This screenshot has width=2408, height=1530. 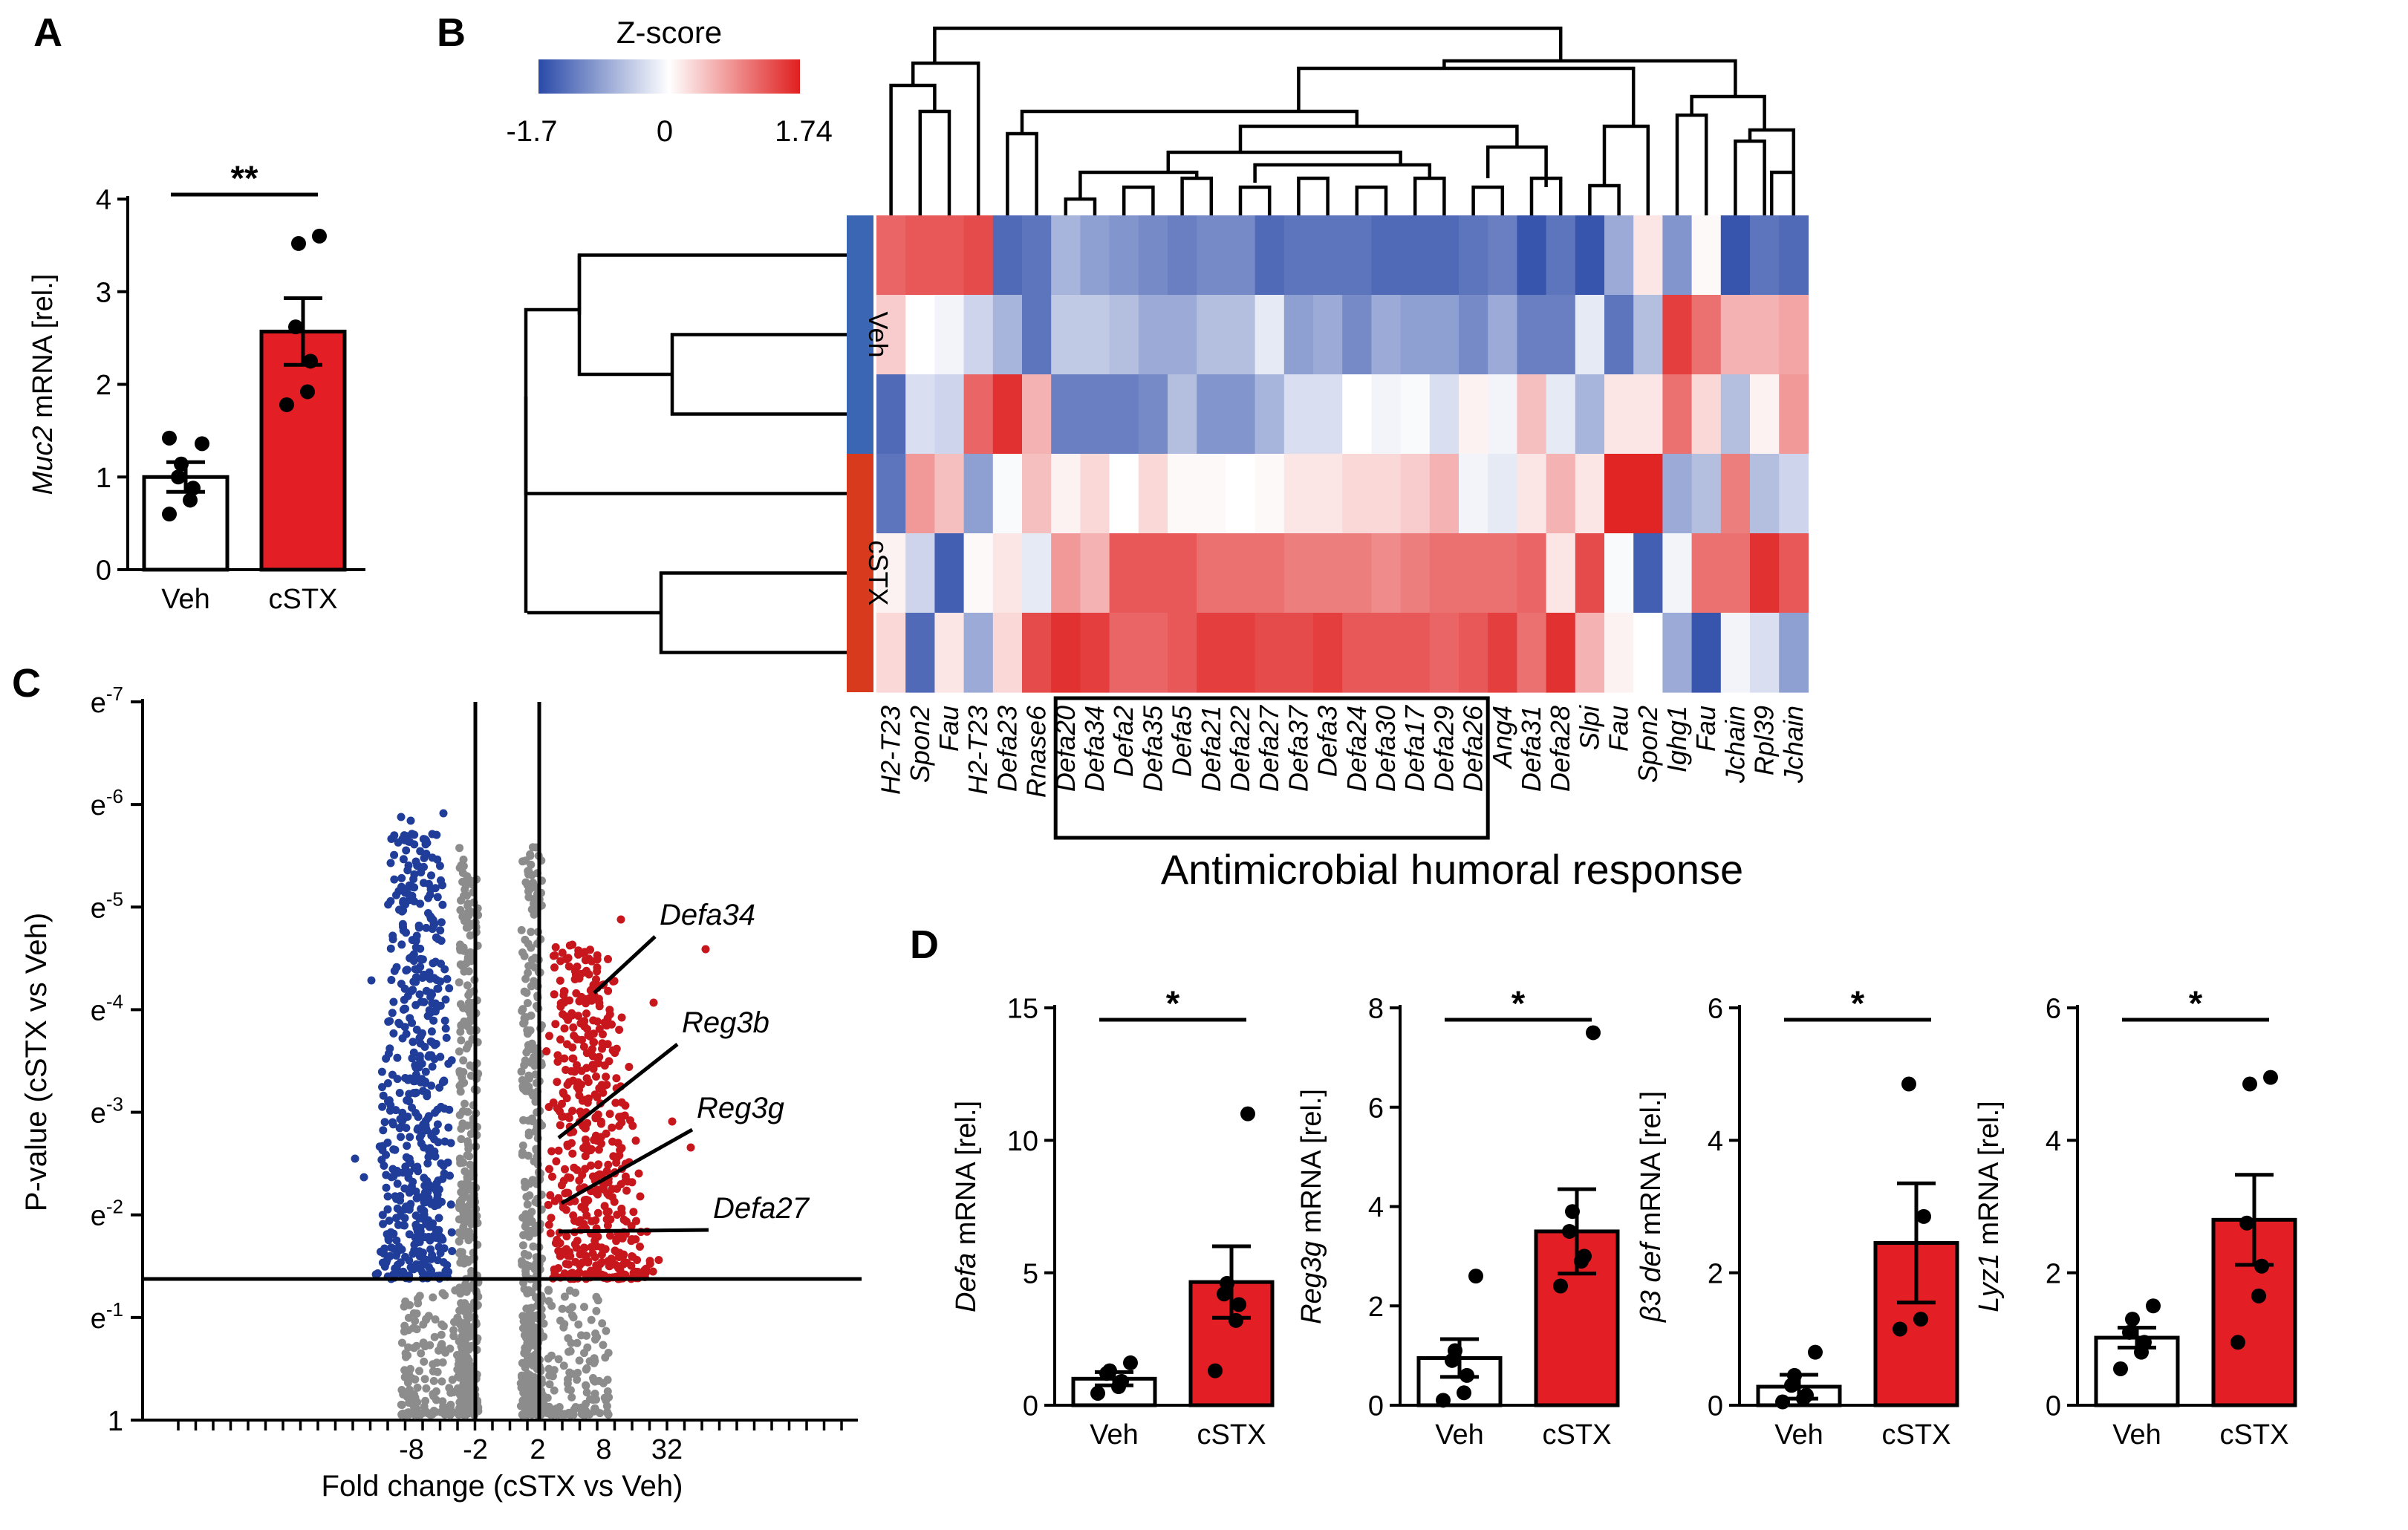 I want to click on column-label: Defa23, so click(x=1007, y=749).